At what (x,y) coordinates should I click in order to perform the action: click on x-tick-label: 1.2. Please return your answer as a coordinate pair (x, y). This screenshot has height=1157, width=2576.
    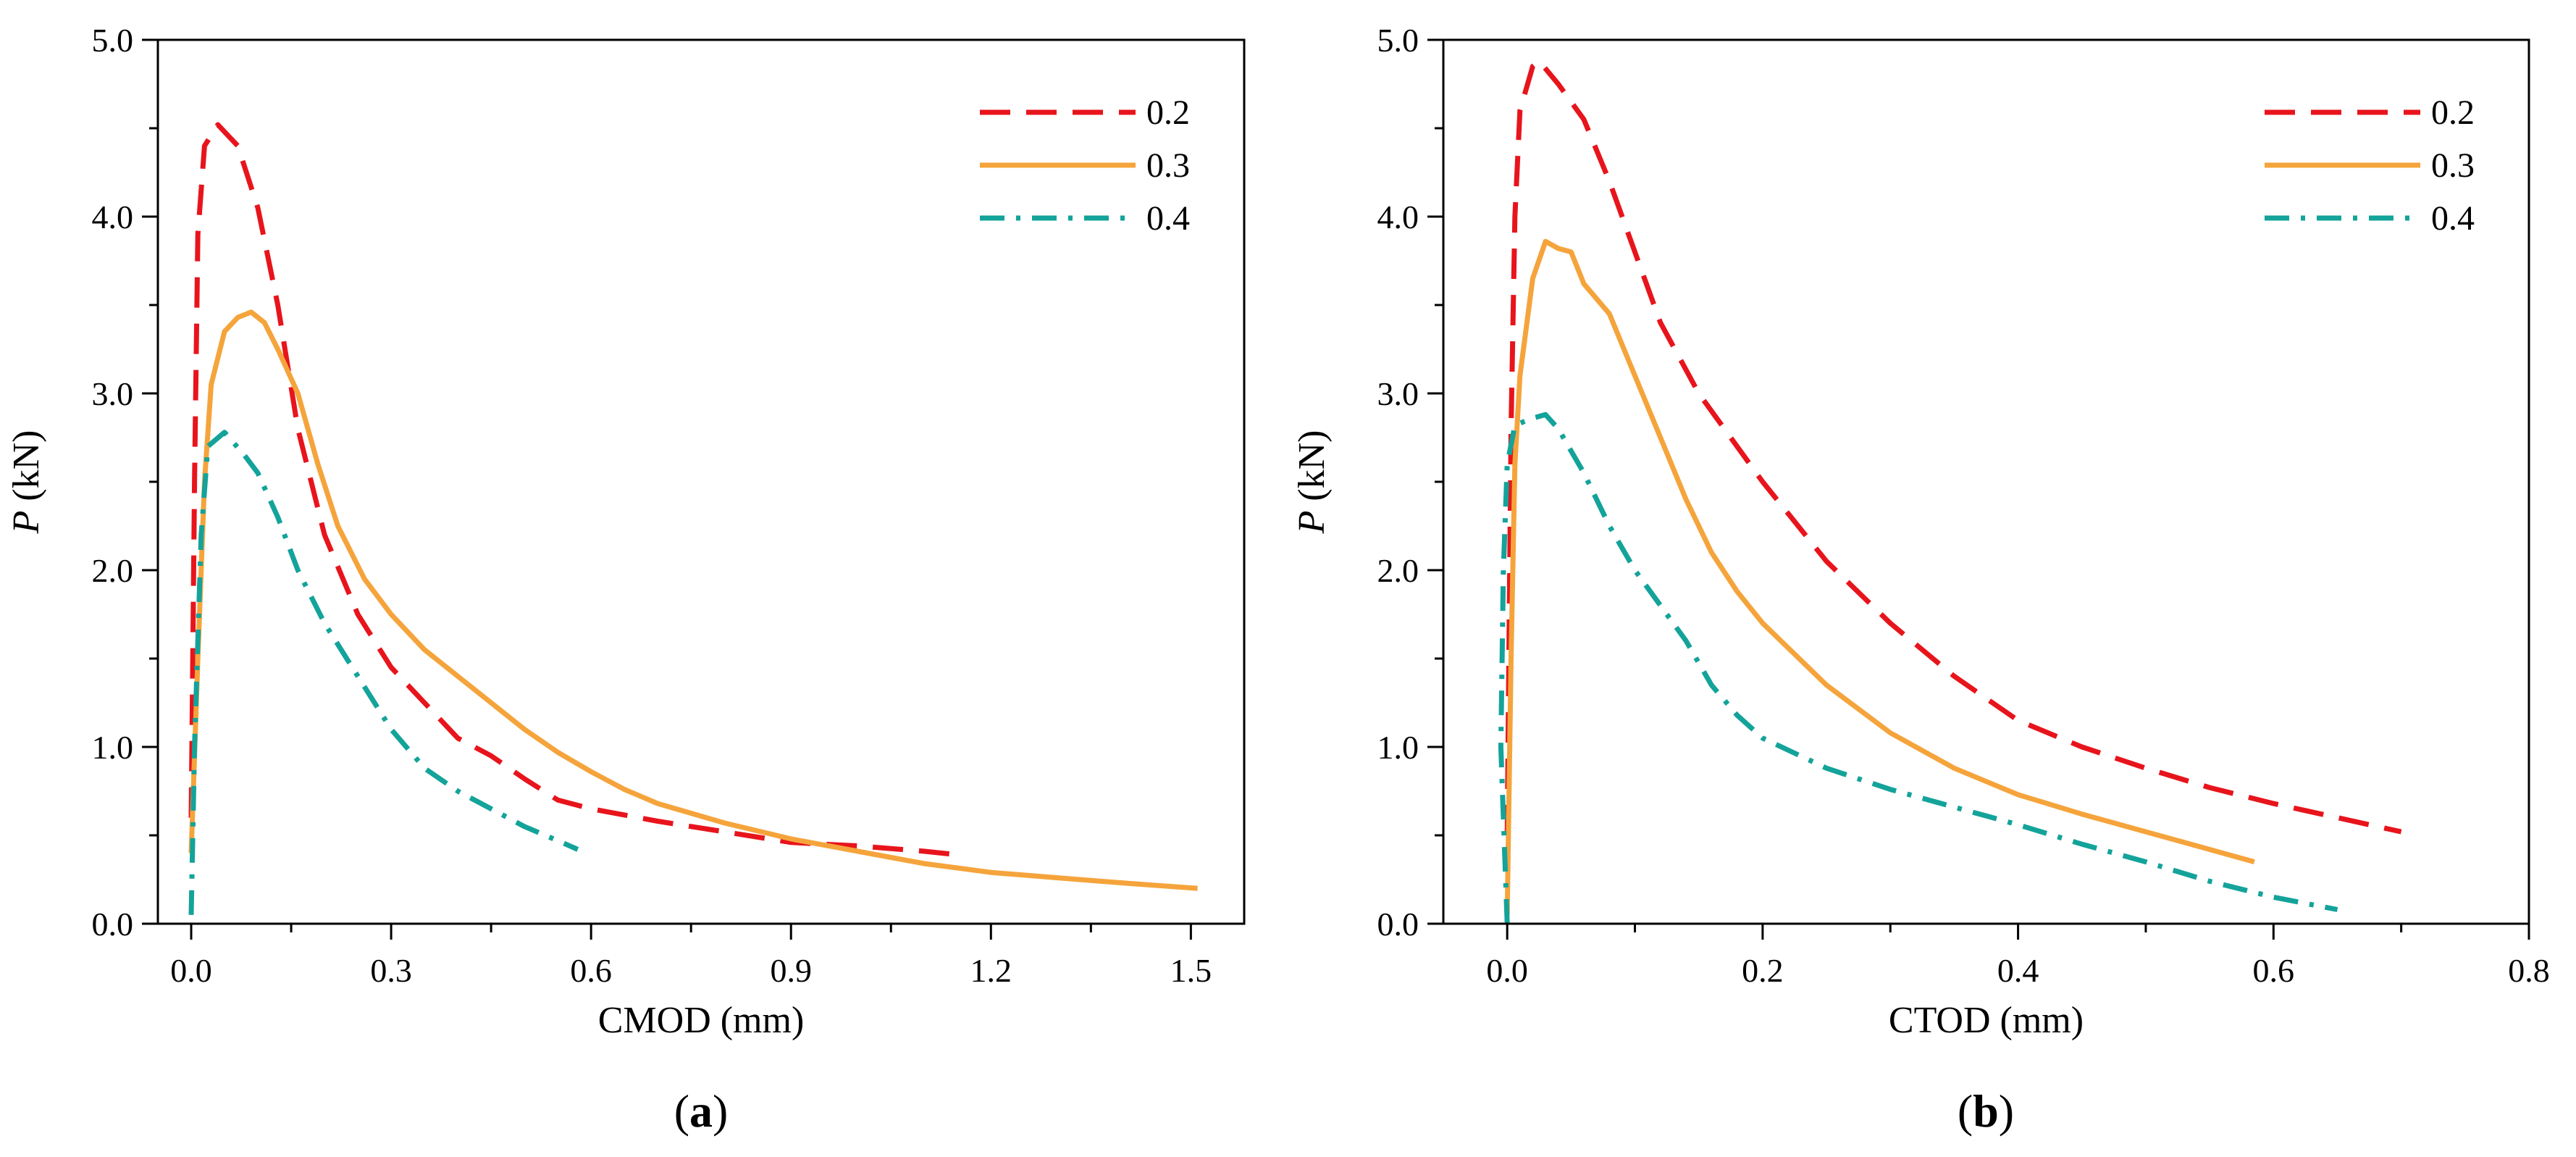
    Looking at the image, I should click on (991, 971).